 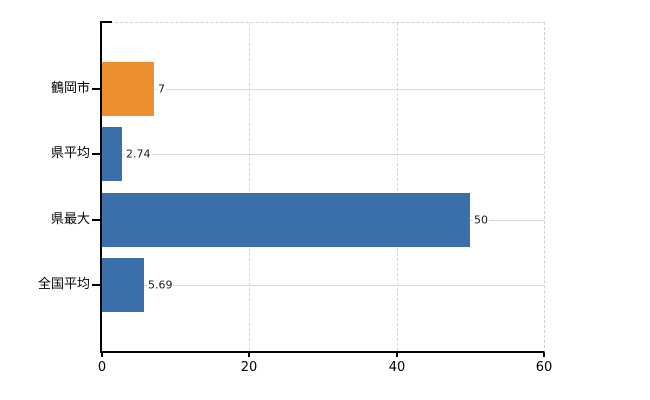 What do you see at coordinates (481, 220) in the screenshot?
I see `bar-value-label: 50` at bounding box center [481, 220].